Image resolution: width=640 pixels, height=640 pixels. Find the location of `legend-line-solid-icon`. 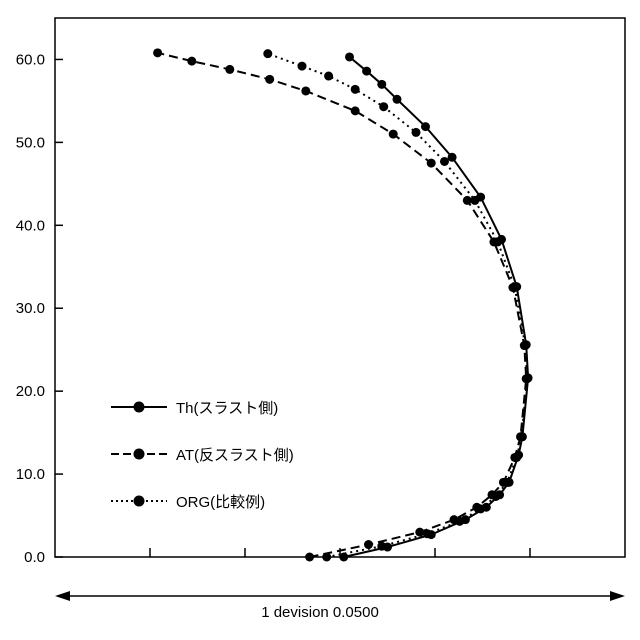

legend-line-solid-icon is located at coordinates (139, 407).